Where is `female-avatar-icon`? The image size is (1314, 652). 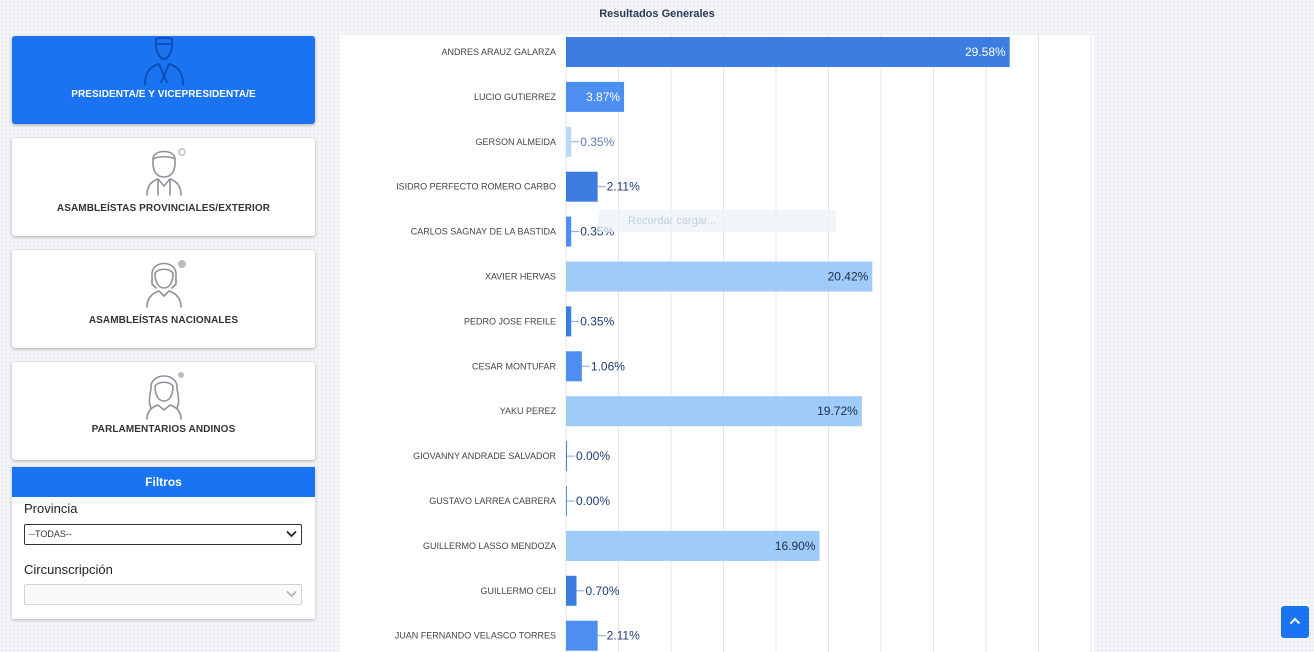
female-avatar-icon is located at coordinates (163, 285).